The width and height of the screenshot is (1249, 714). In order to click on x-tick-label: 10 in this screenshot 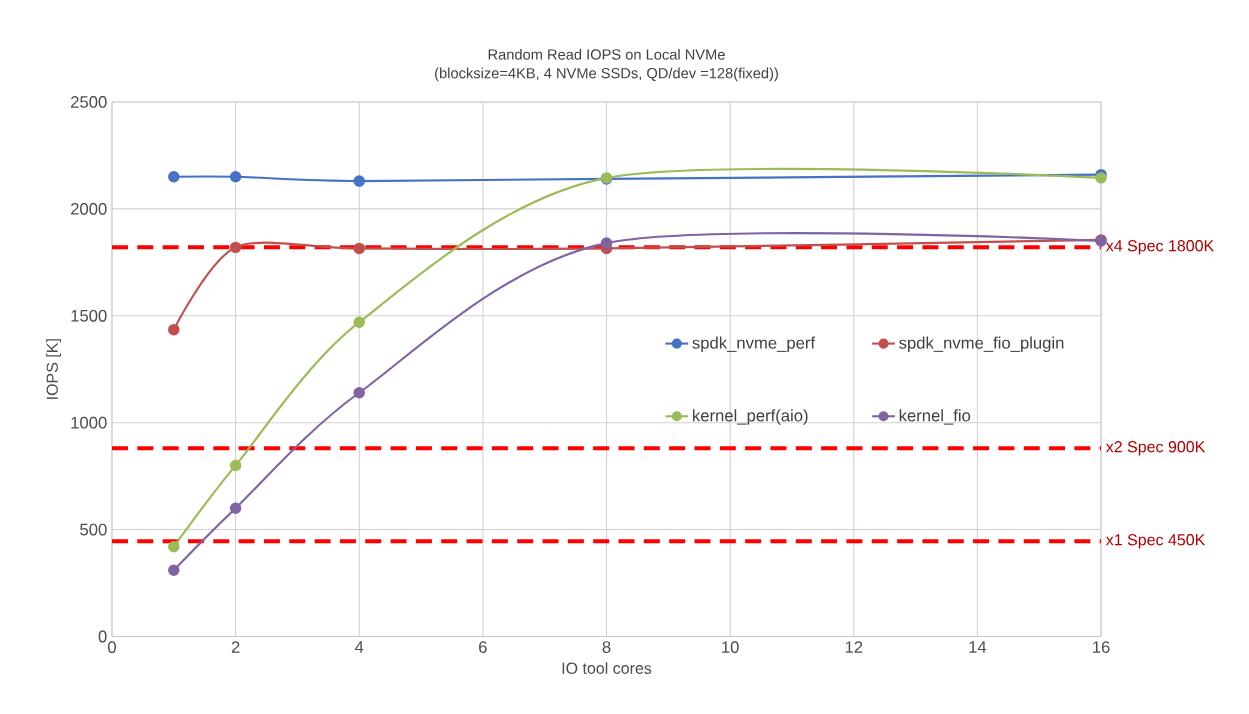, I will do `click(730, 646)`.